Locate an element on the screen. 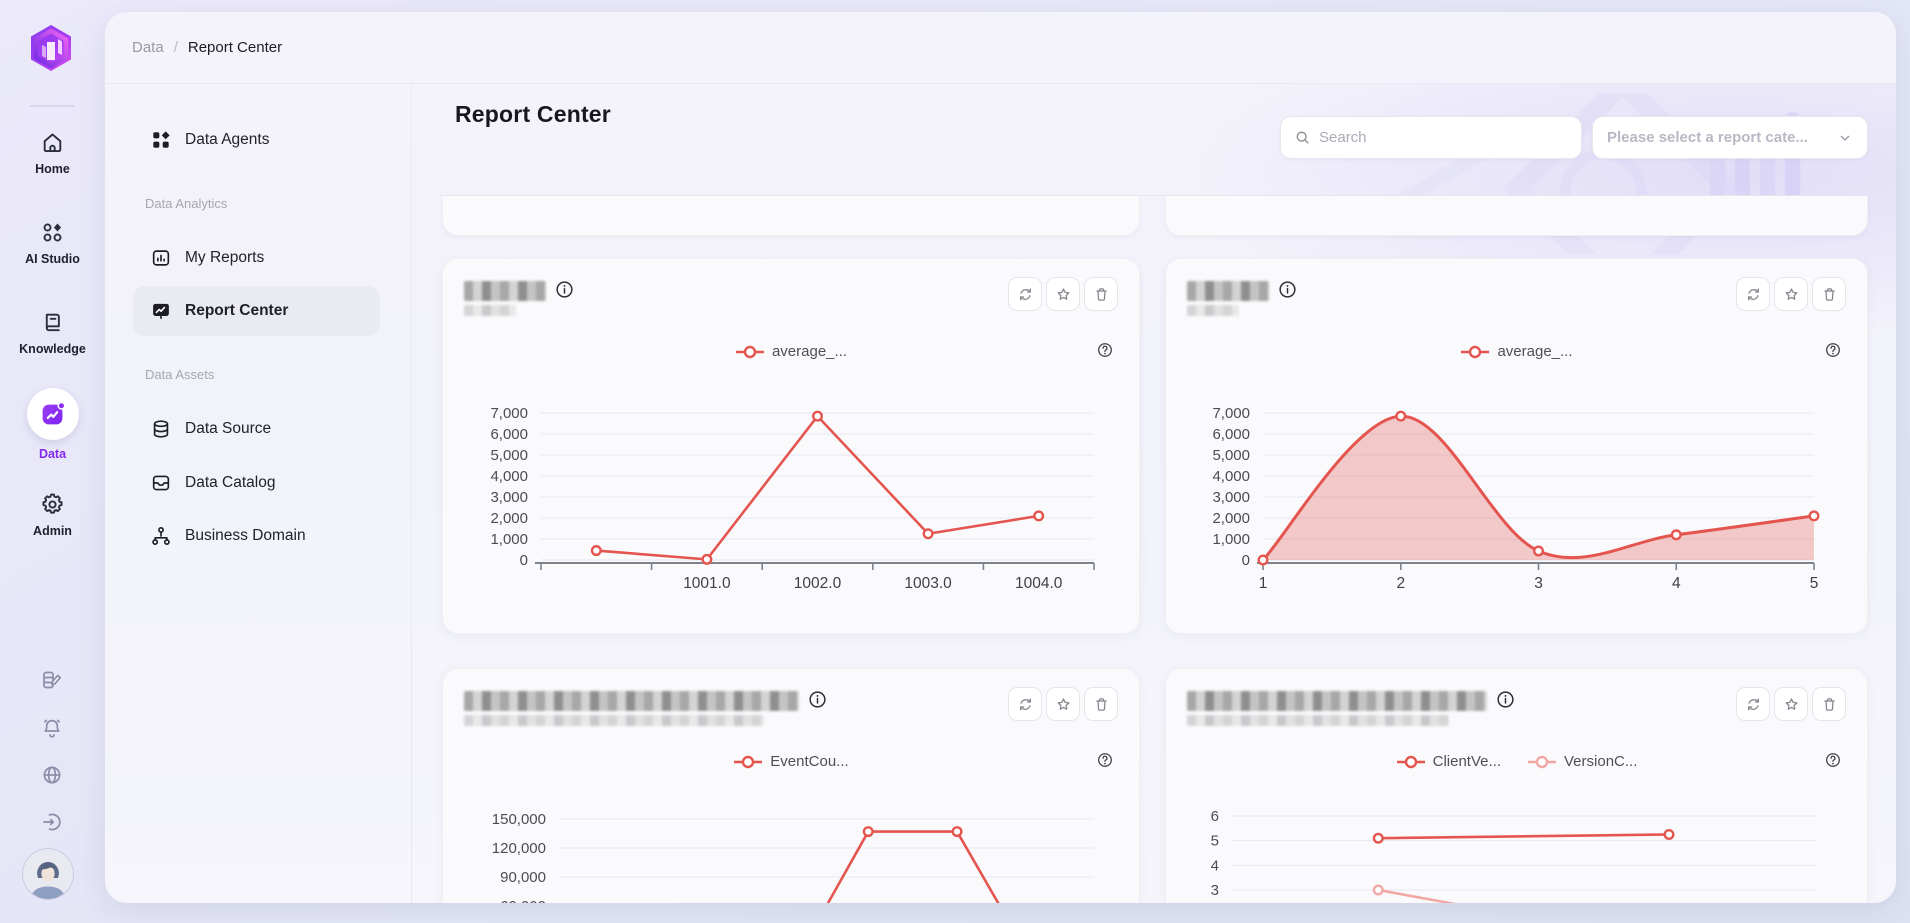  app-logo-icon is located at coordinates (51, 48).